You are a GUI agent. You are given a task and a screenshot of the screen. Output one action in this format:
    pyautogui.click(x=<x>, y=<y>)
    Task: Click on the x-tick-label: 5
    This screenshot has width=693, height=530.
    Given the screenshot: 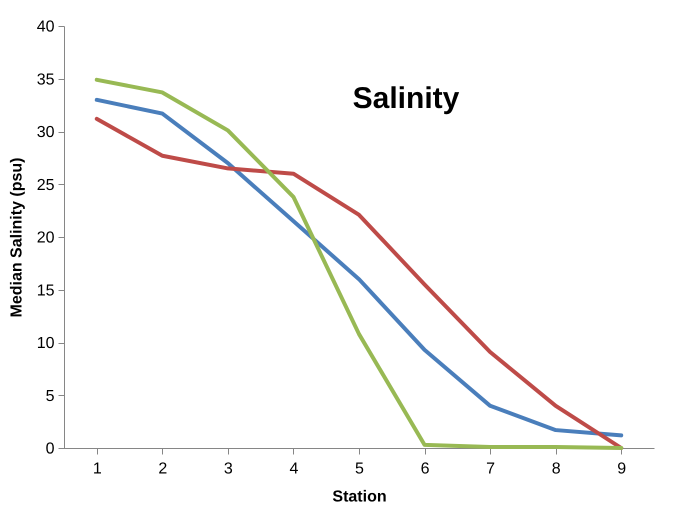 What is the action you would take?
    pyautogui.click(x=359, y=469)
    